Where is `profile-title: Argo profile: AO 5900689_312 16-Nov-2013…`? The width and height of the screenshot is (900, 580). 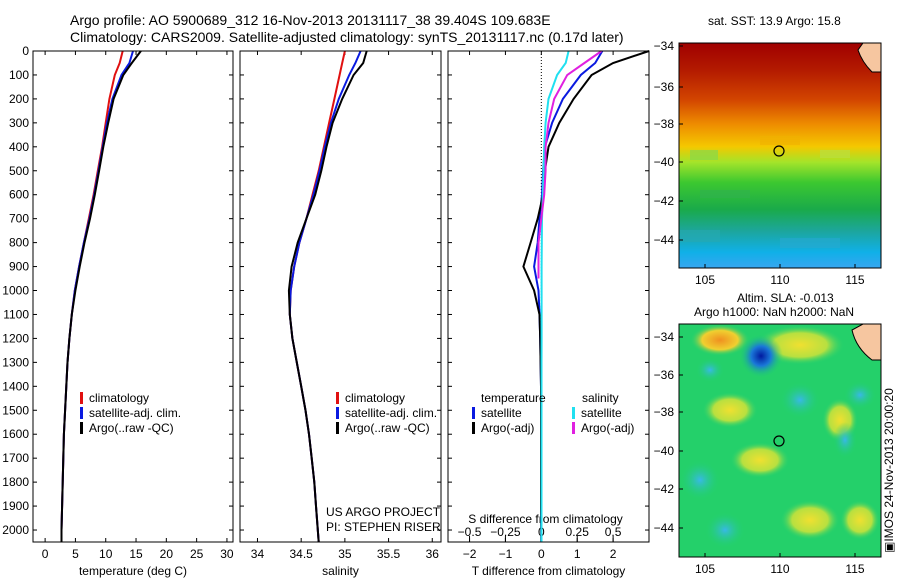 profile-title: Argo profile: AO 5900689_312 16-Nov-2013… is located at coordinates (310, 20).